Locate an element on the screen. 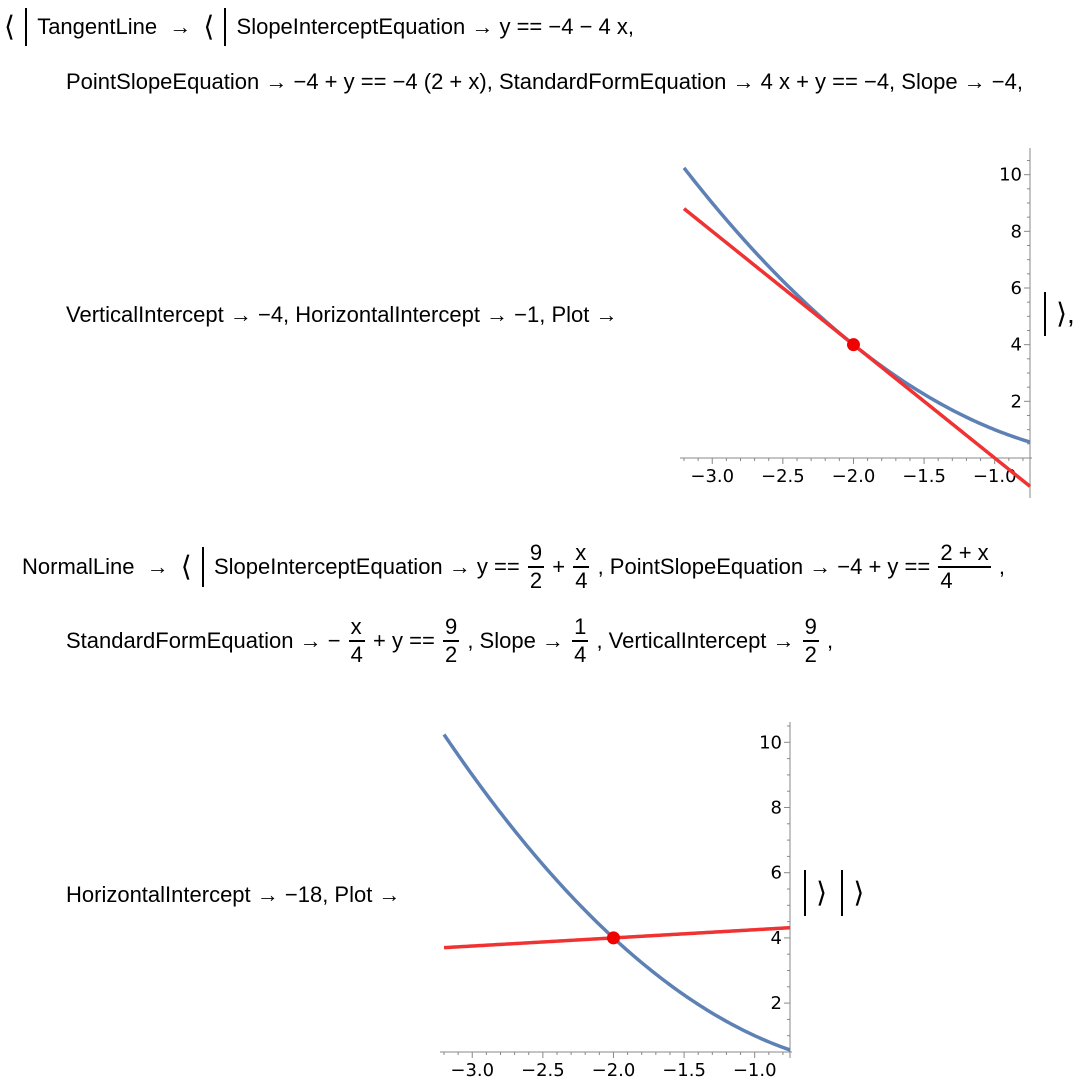  outer-close-angle: ⟩ is located at coordinates (859, 892).